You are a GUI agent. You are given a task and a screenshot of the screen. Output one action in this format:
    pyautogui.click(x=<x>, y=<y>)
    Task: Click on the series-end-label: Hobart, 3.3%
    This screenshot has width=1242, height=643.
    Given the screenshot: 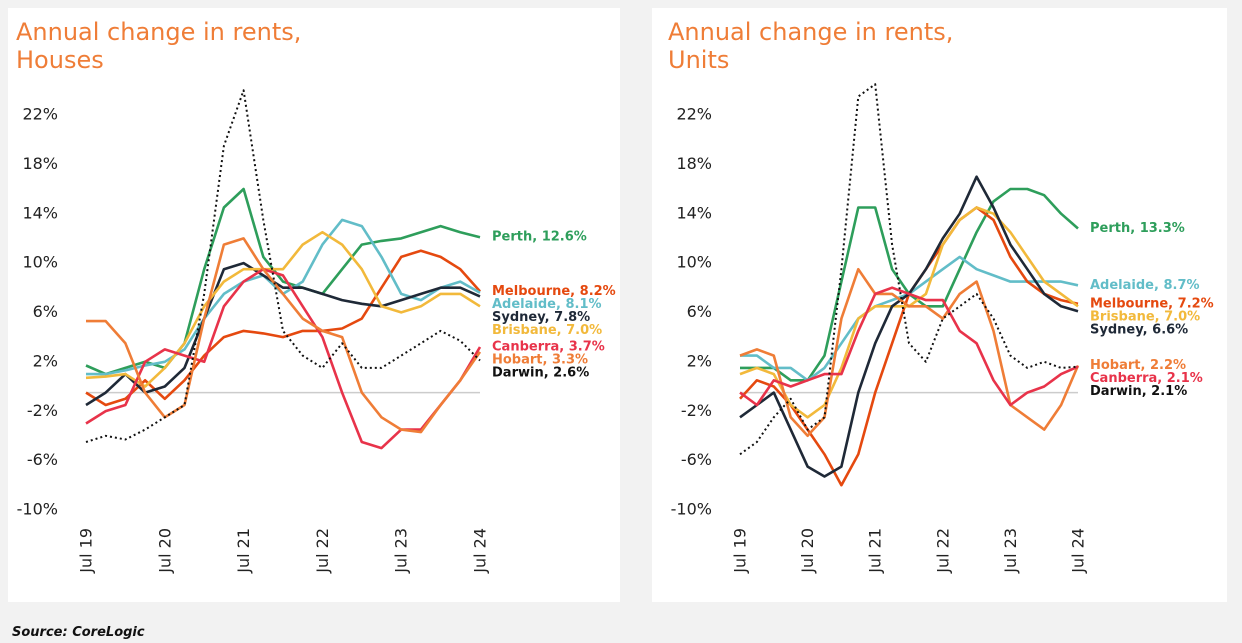 What is the action you would take?
    pyautogui.click(x=540, y=359)
    